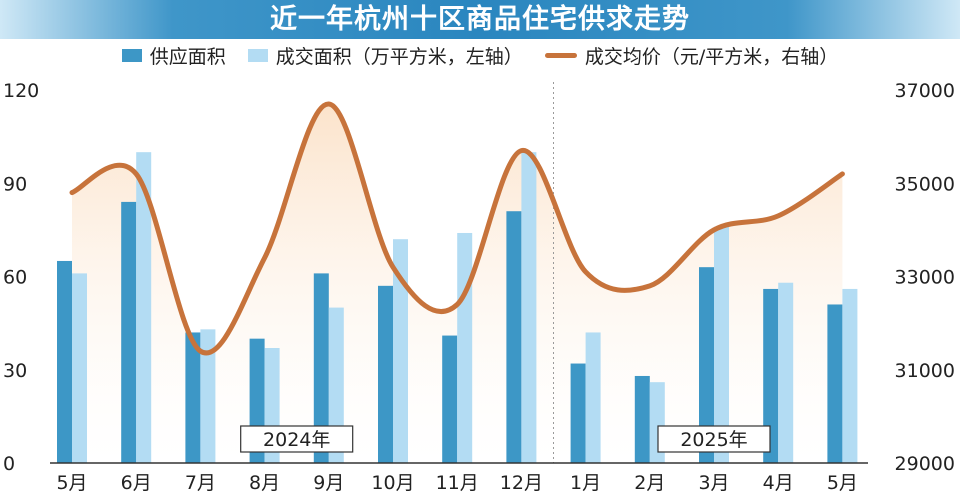 This screenshot has width=960, height=495. What do you see at coordinates (925, 91) in the screenshot?
I see `y-right-tick-4: 37000` at bounding box center [925, 91].